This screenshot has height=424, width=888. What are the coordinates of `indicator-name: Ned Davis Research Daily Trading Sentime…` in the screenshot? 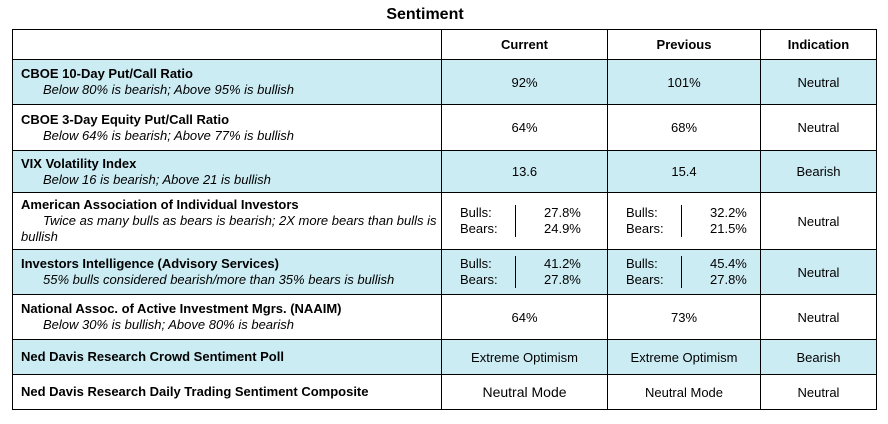 It's located at (195, 391).